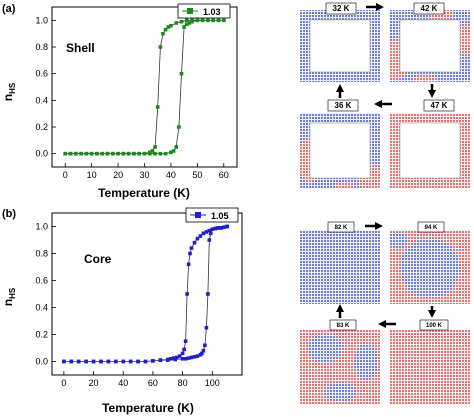  Describe the element at coordinates (430, 143) in the screenshot. I see `snapshot-shell-47k: 47 K` at that location.